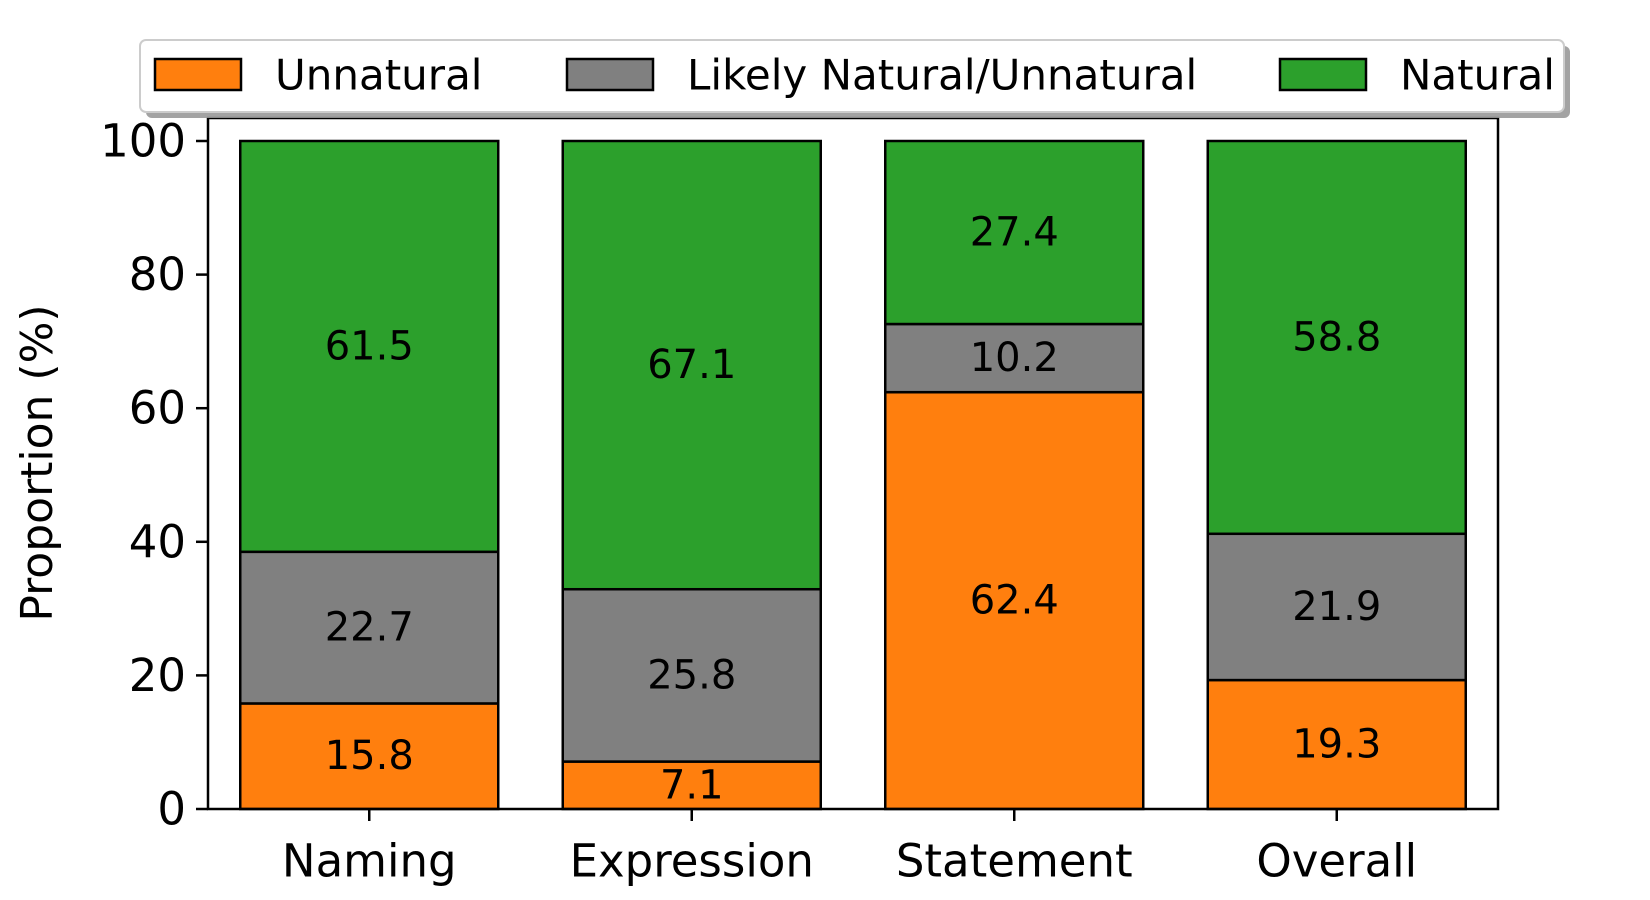 The width and height of the screenshot is (1650, 900). What do you see at coordinates (1323, 74) in the screenshot?
I see `legend-swatch-natural` at bounding box center [1323, 74].